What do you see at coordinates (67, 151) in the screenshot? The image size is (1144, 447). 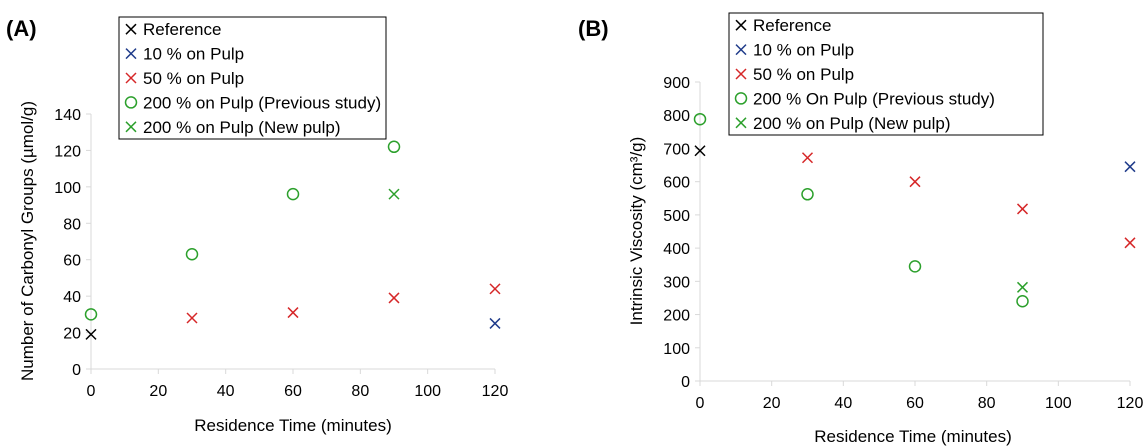 I see `y-tick-label-a-120: 120` at bounding box center [67, 151].